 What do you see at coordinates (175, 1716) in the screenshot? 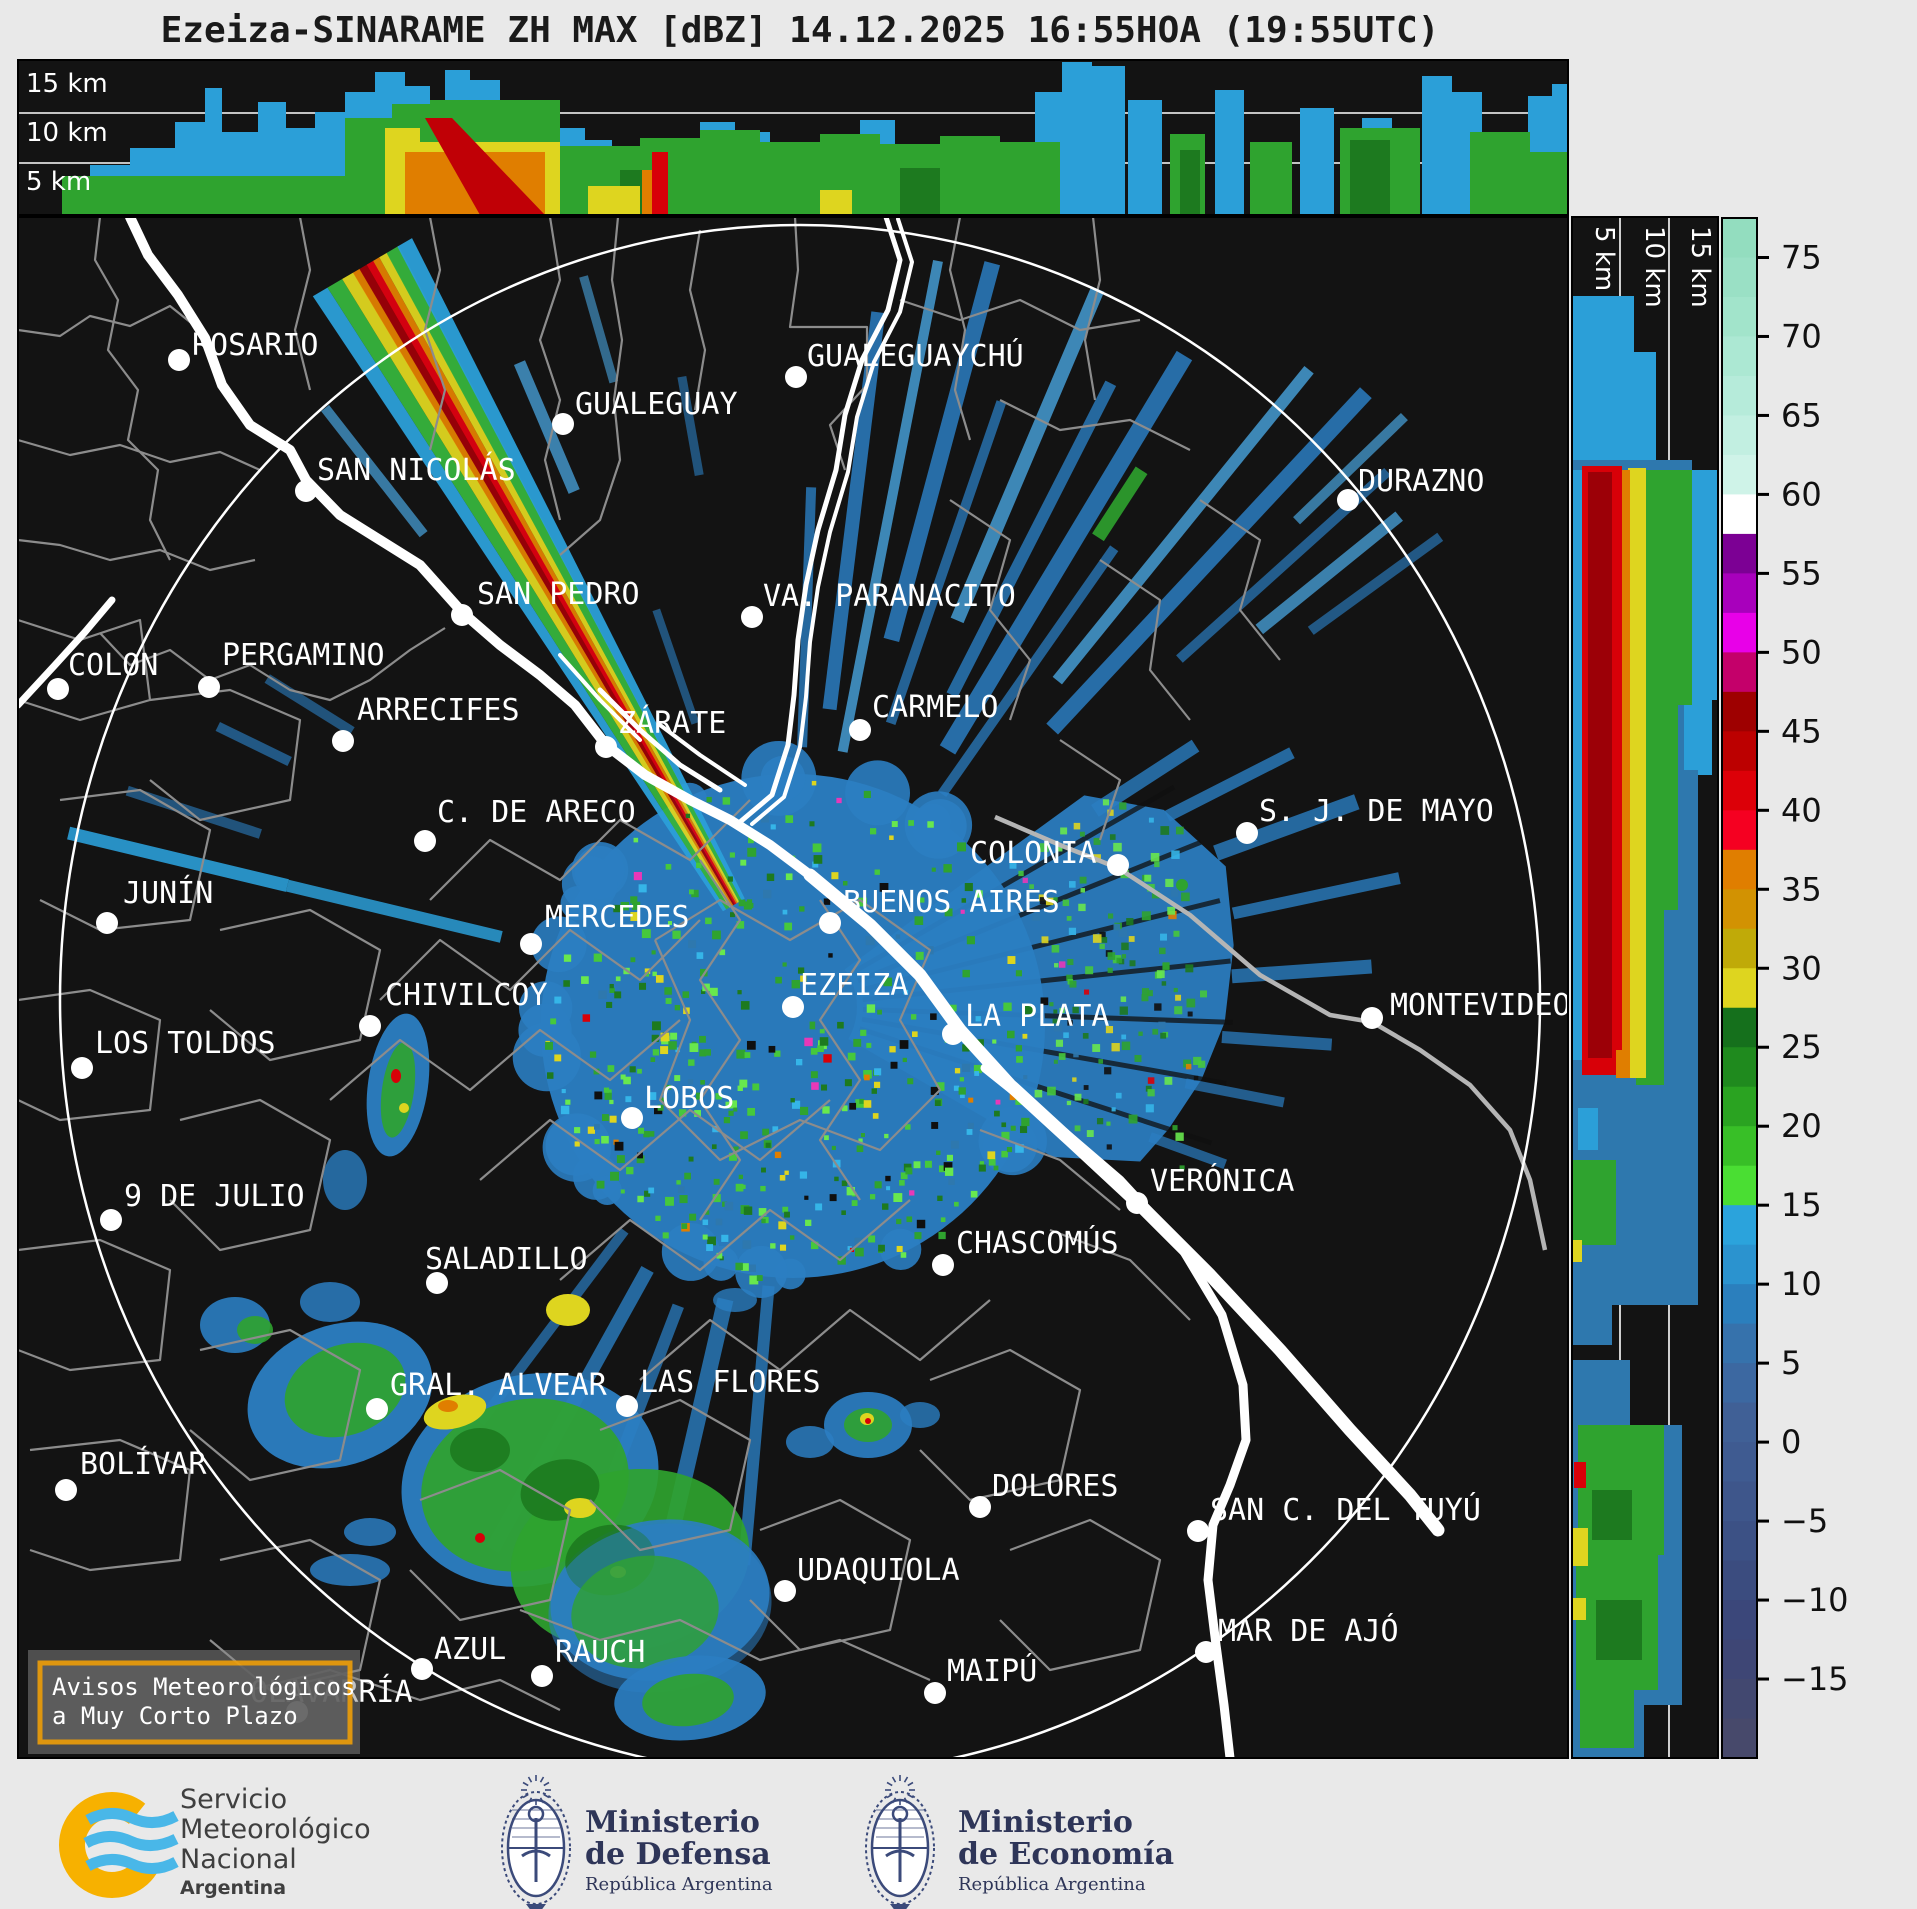
I see `warning-box-line2: a Muy Corto Plazo` at bounding box center [175, 1716].